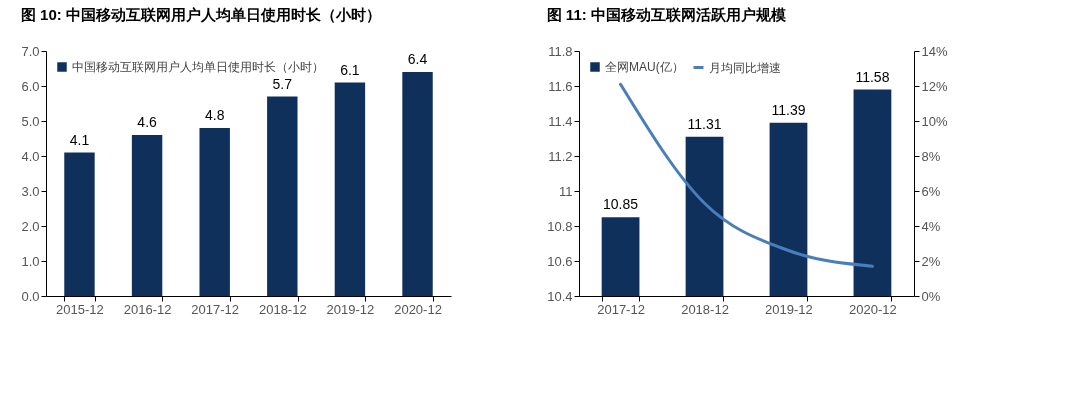 The height and width of the screenshot is (399, 1080). I want to click on data-label: 11.31, so click(704, 123).